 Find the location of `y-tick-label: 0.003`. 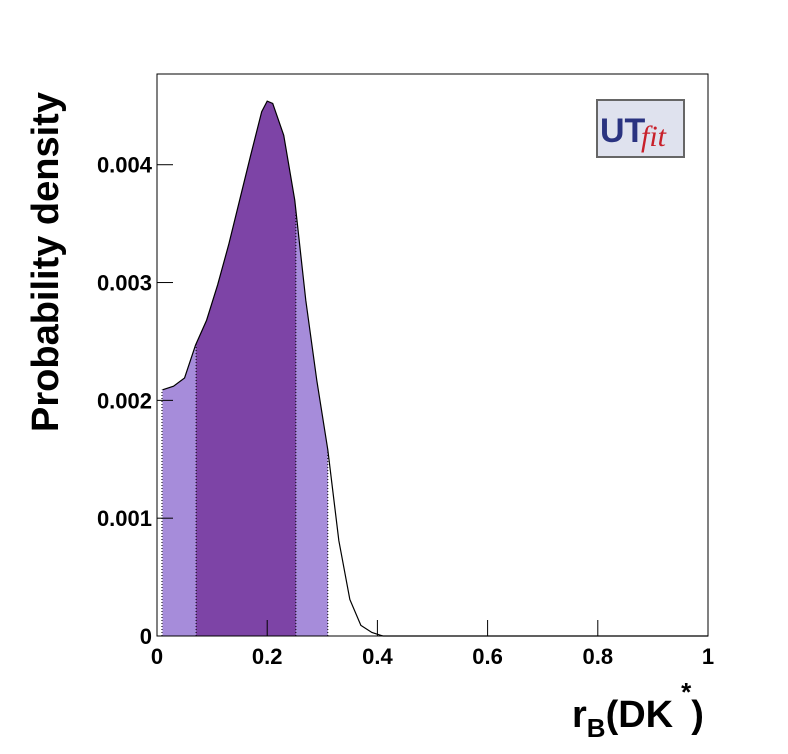

y-tick-label: 0.003 is located at coordinates (124, 283).